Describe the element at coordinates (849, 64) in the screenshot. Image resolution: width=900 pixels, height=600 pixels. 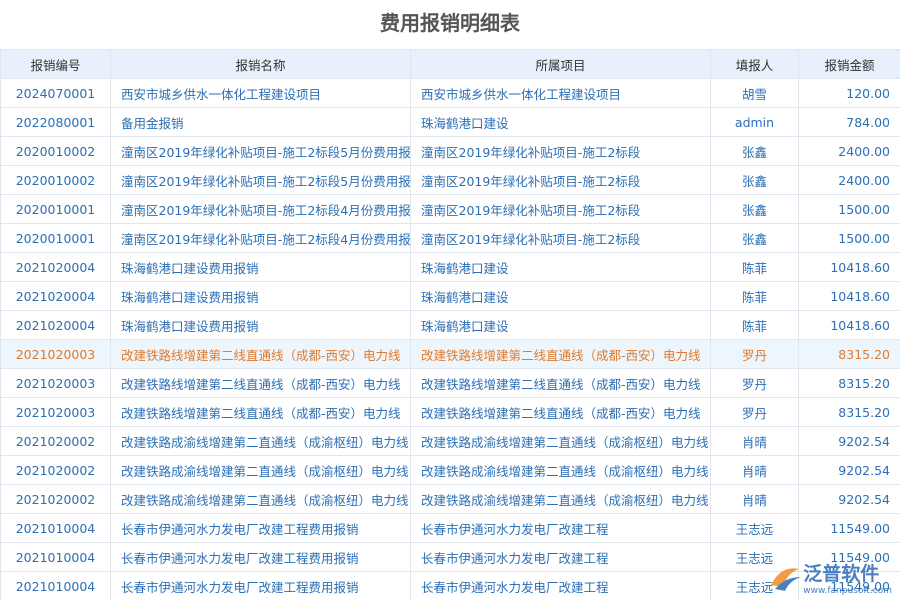
I see `column-header: 报销金额` at that location.